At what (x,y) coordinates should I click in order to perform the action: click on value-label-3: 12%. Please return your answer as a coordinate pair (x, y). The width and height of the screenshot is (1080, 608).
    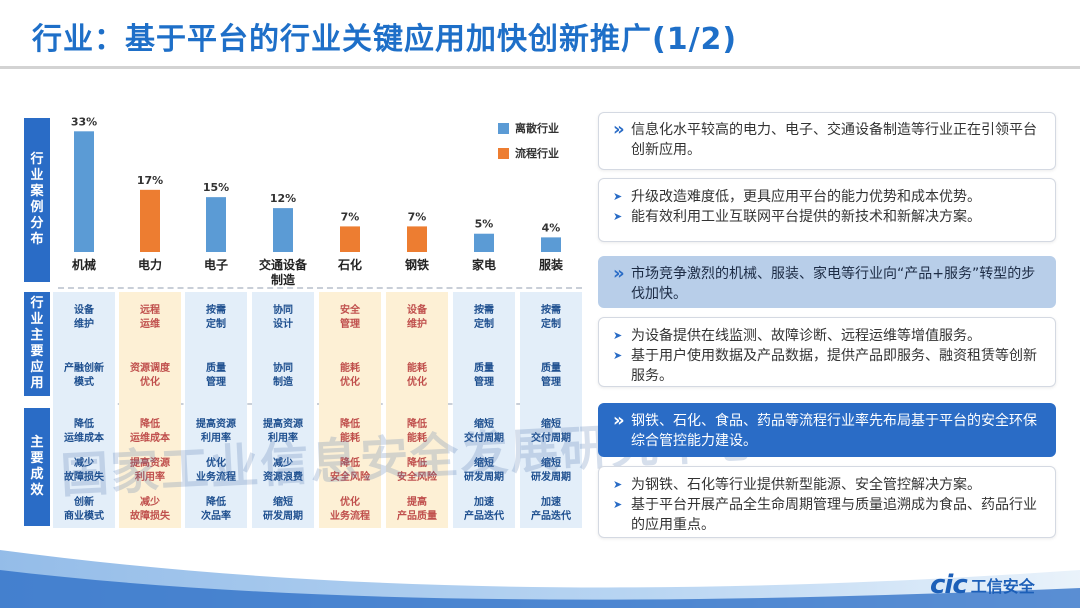
    Looking at the image, I should click on (283, 198).